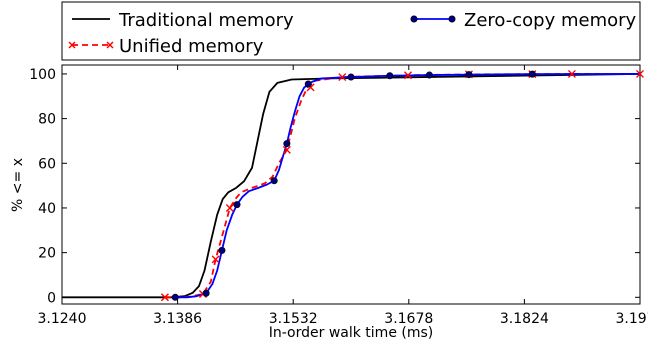 Image resolution: width=648 pixels, height=344 pixels. What do you see at coordinates (47, 254) in the screenshot?
I see `y-tick-label: 20` at bounding box center [47, 254].